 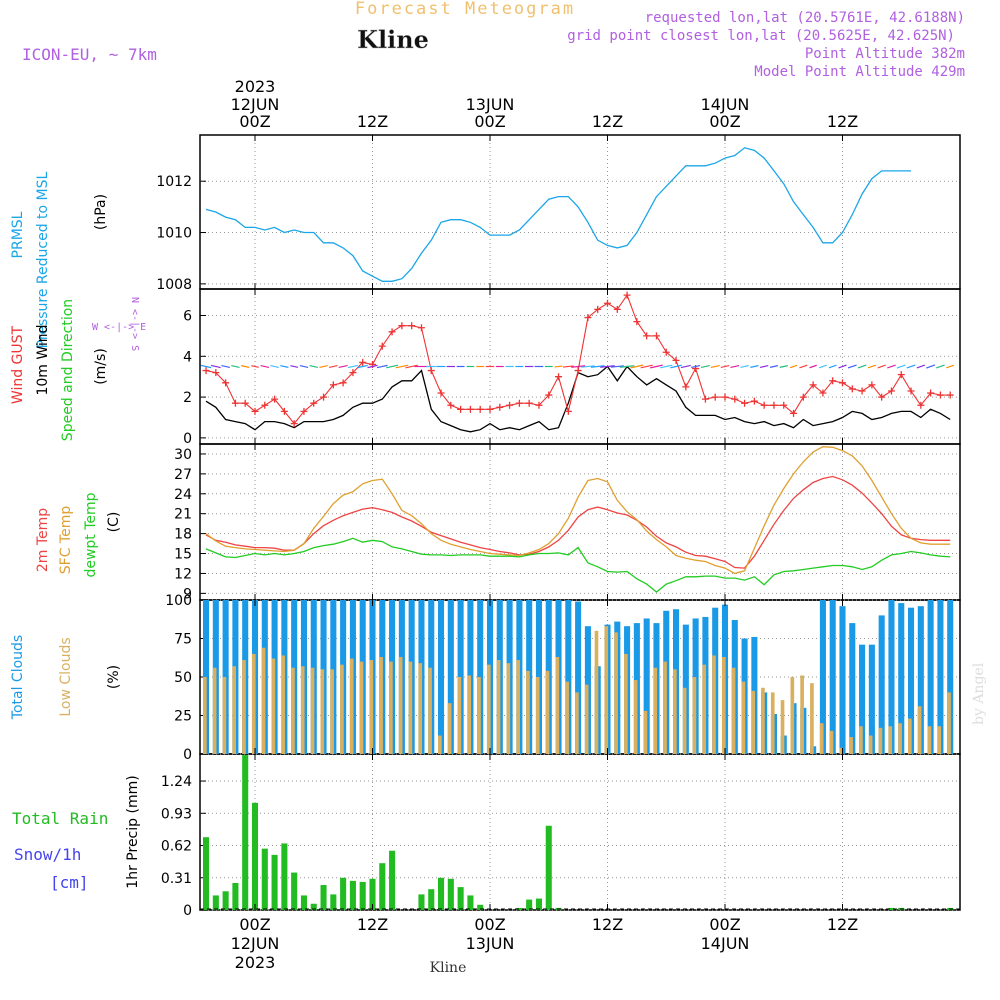 What do you see at coordinates (448, 968) in the screenshot?
I see `footer-location: Kline` at bounding box center [448, 968].